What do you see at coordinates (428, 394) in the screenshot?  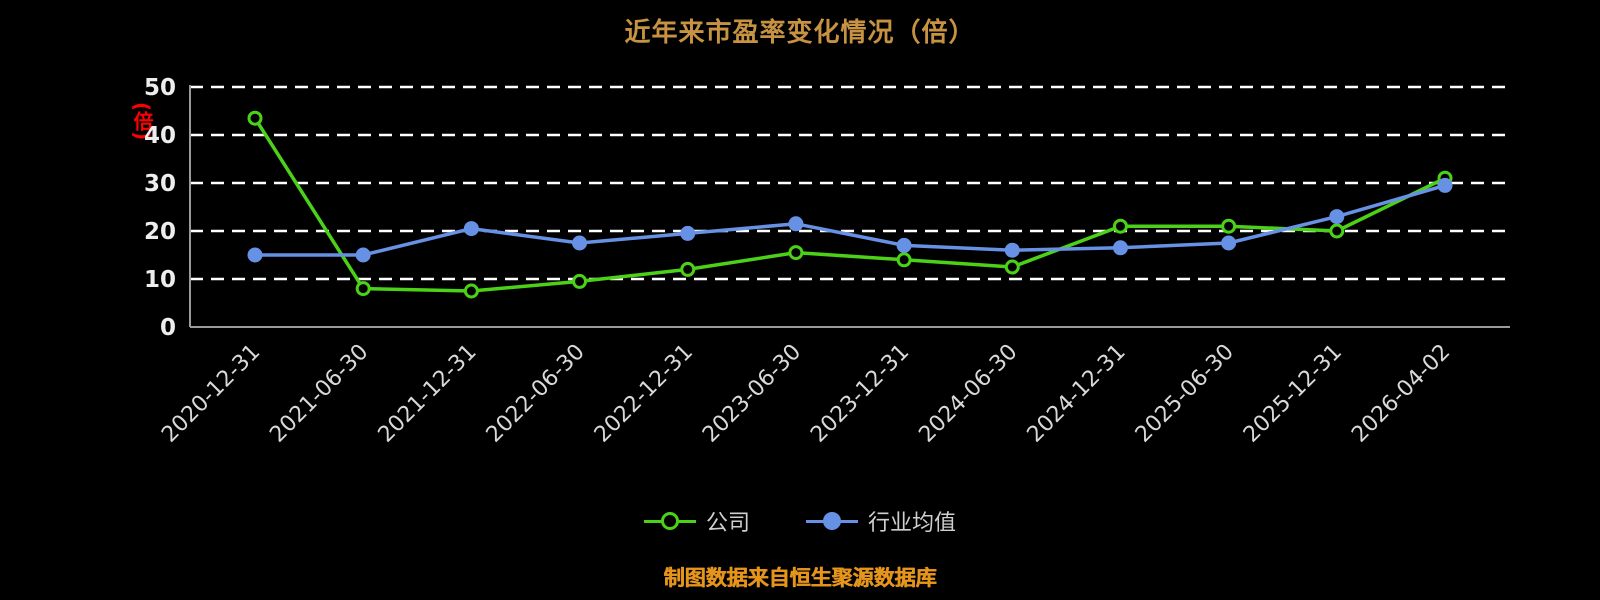 I see `svg-text: 2021-12-31` at bounding box center [428, 394].